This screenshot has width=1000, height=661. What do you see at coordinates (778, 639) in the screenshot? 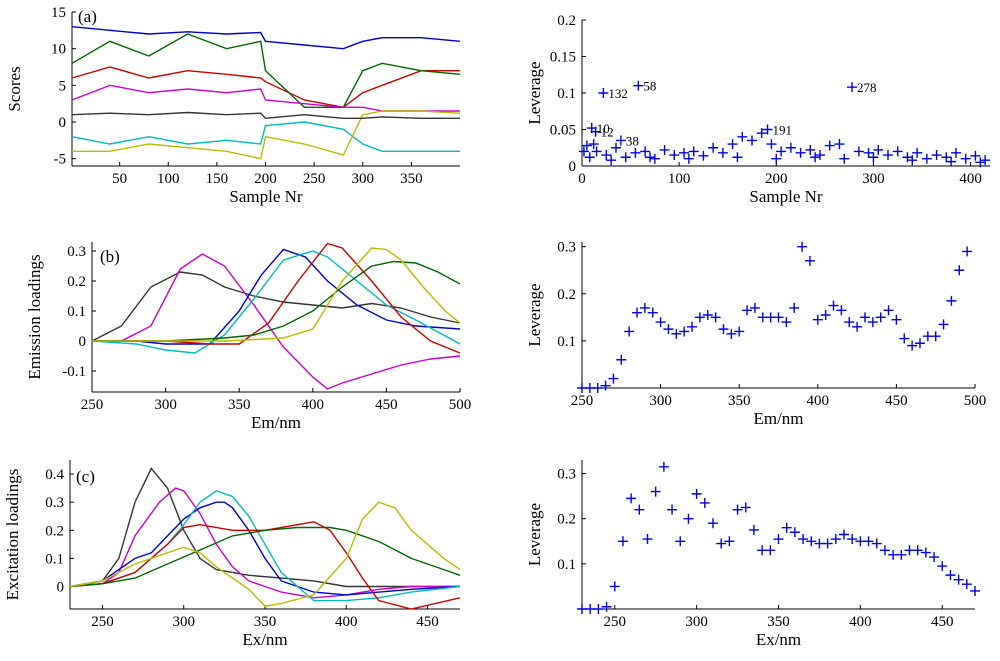
I see `x-axis-label: Ex/nm` at bounding box center [778, 639].